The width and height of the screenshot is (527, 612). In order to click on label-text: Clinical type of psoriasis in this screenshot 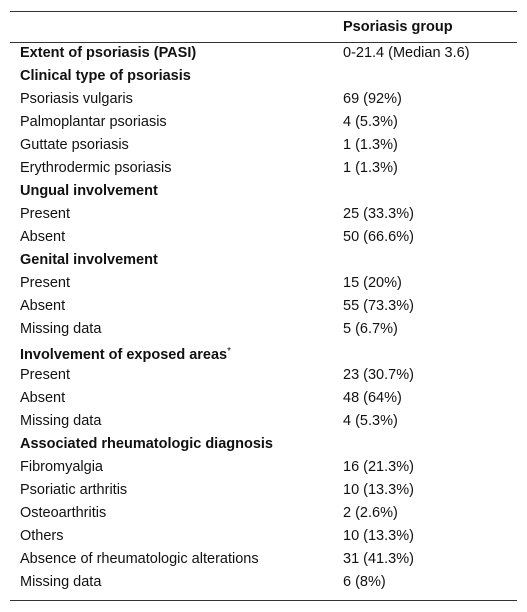, I will do `click(105, 76)`.